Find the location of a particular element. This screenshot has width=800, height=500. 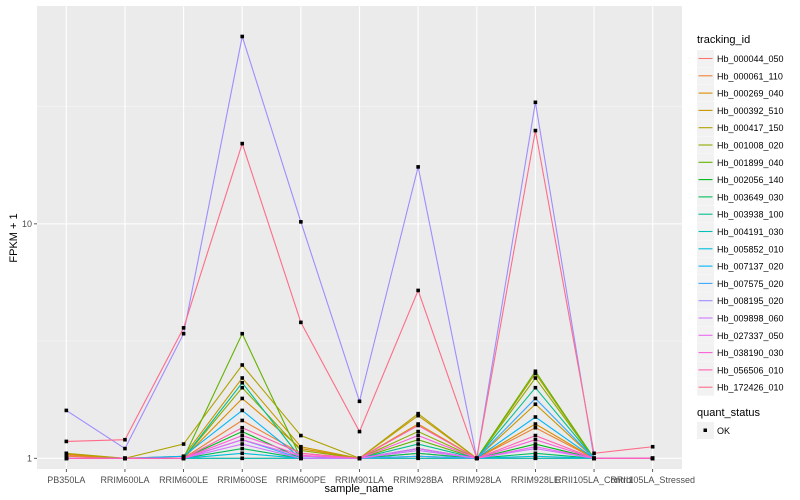

x-tick-label: PB350LA is located at coordinates (66, 480).